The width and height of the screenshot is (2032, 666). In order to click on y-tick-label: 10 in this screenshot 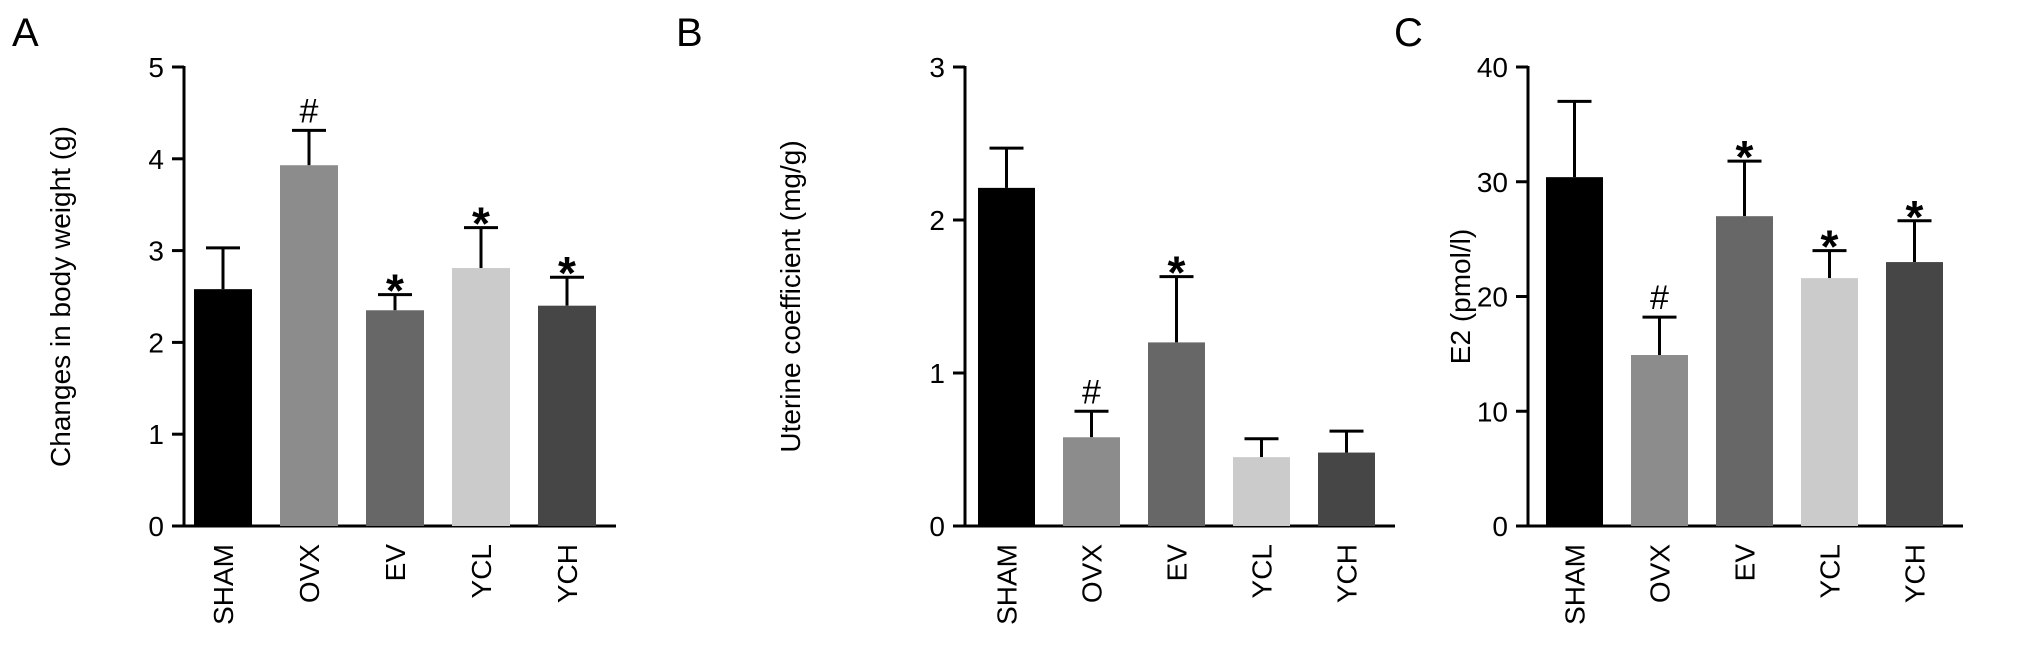, I will do `click(1492, 411)`.